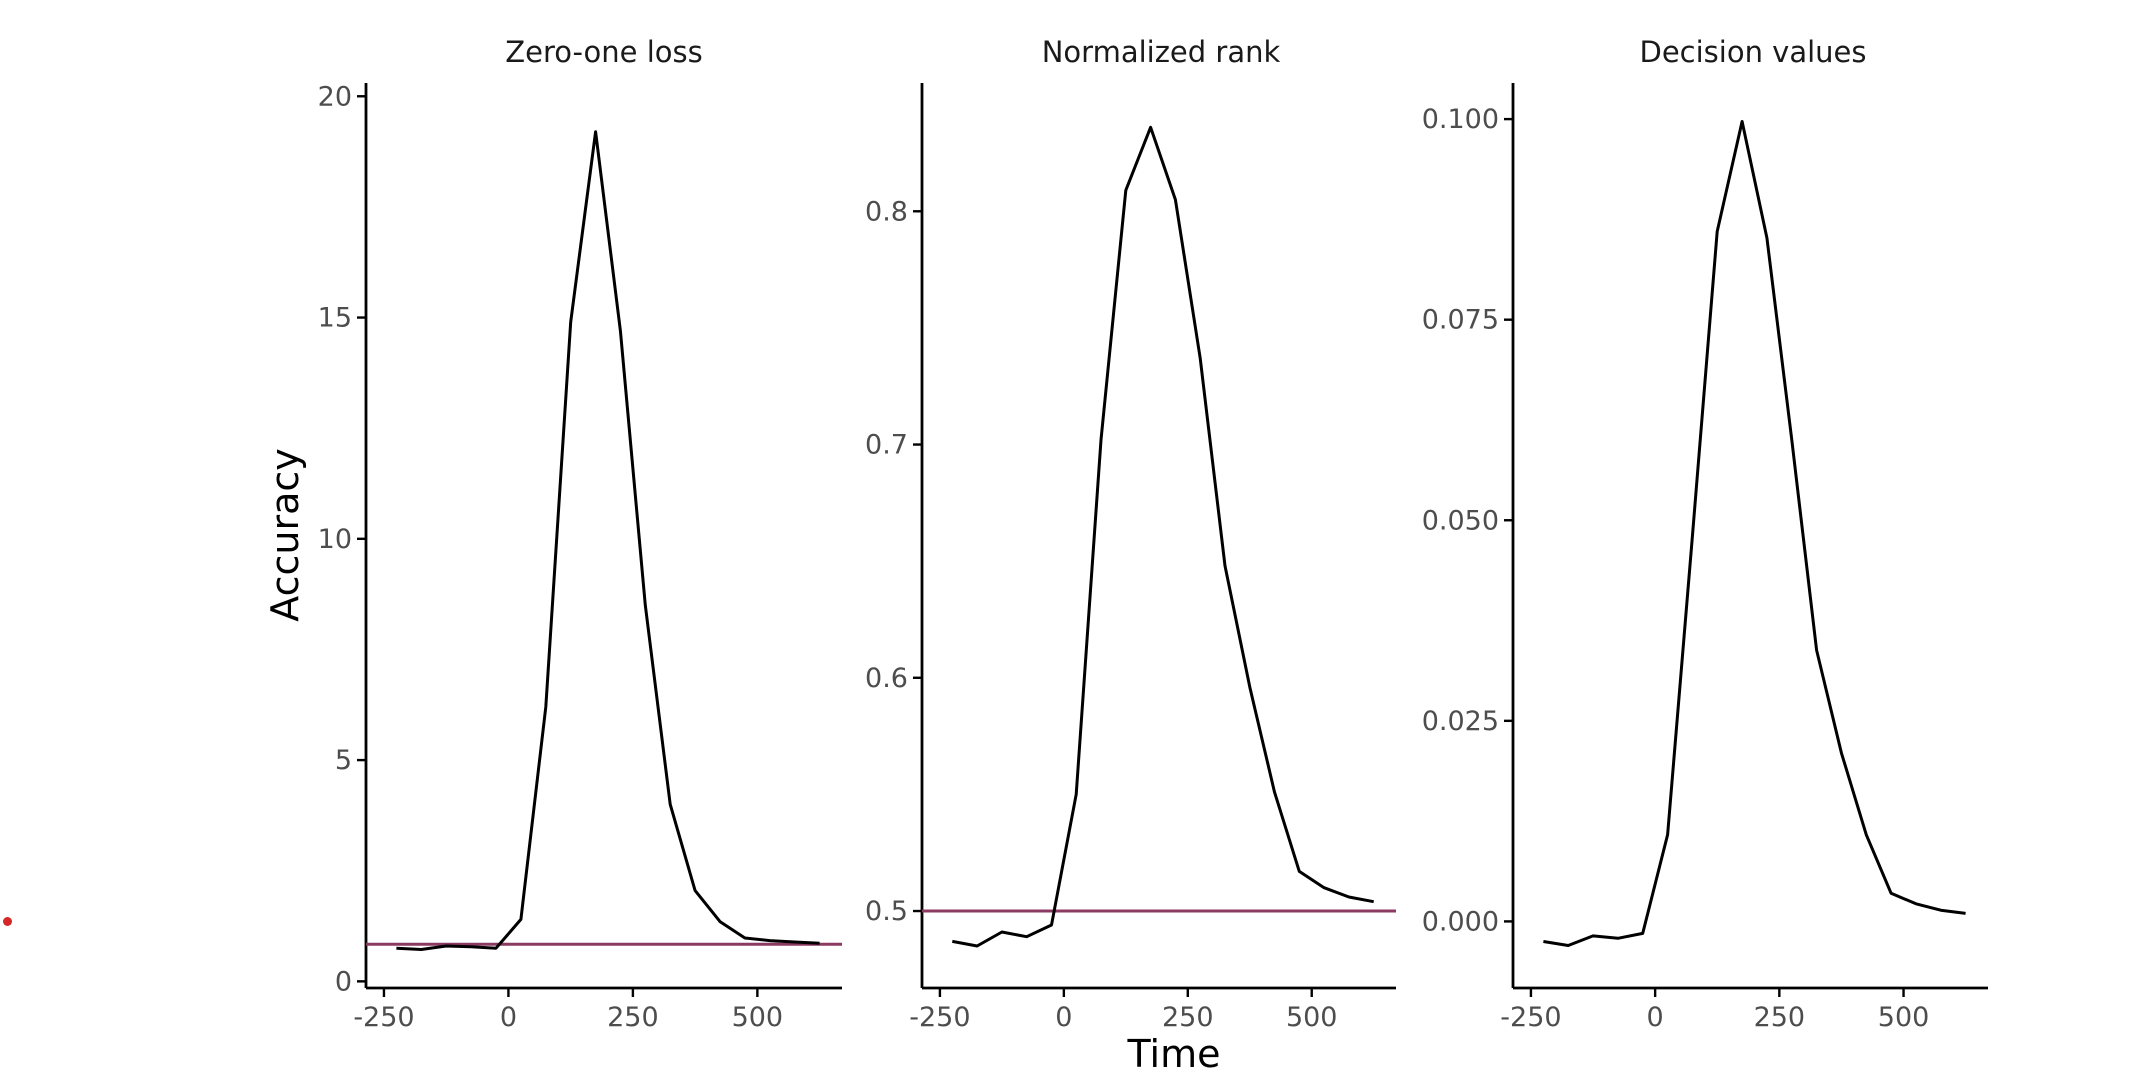  What do you see at coordinates (1460, 119) in the screenshot?
I see `y-tick-label: 0.100` at bounding box center [1460, 119].